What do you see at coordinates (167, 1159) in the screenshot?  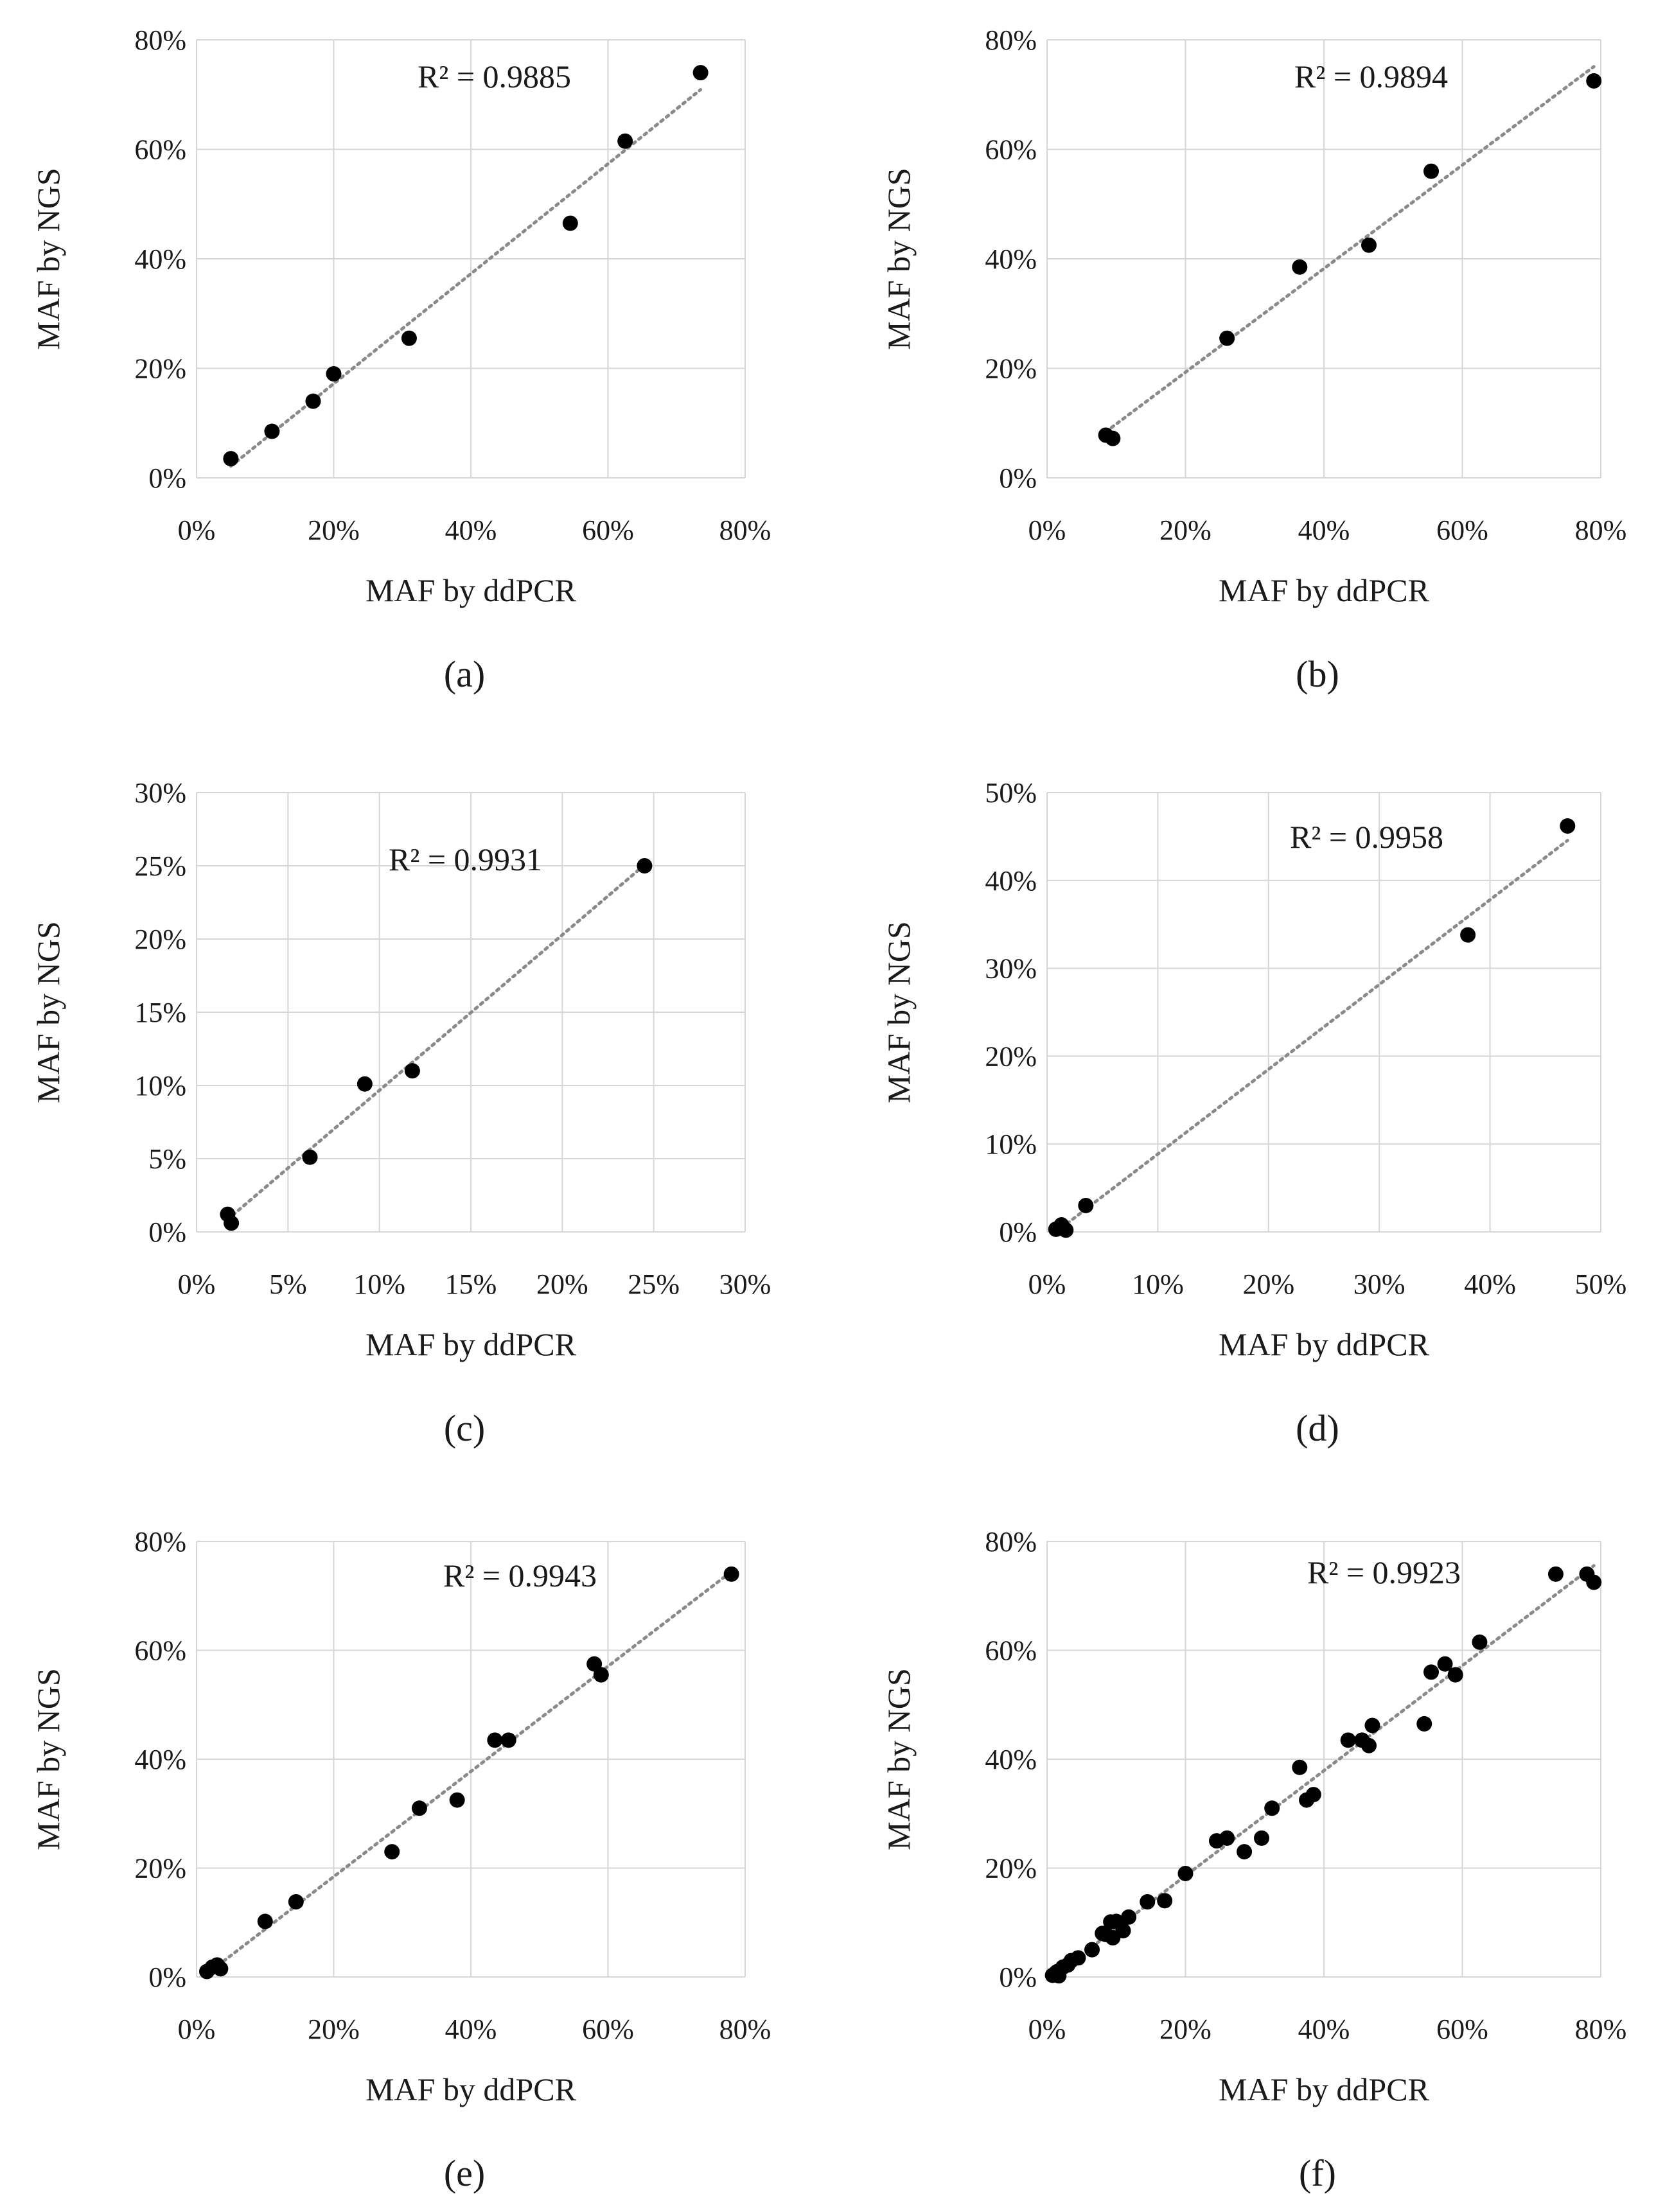 I see `y-tick-label: 5%` at bounding box center [167, 1159].